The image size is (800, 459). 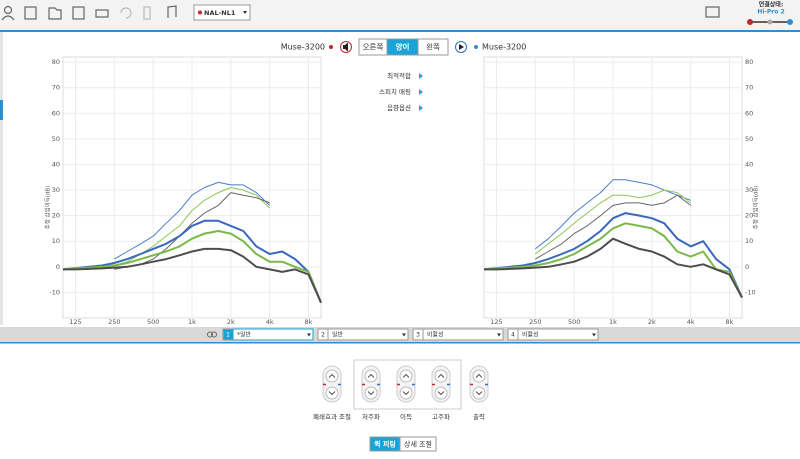 What do you see at coordinates (712, 12) in the screenshot?
I see `icon-connect` at bounding box center [712, 12].